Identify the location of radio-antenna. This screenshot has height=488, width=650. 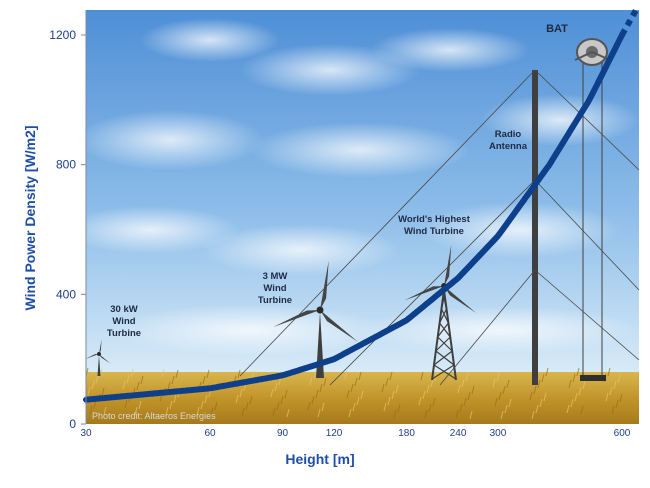
(535, 227).